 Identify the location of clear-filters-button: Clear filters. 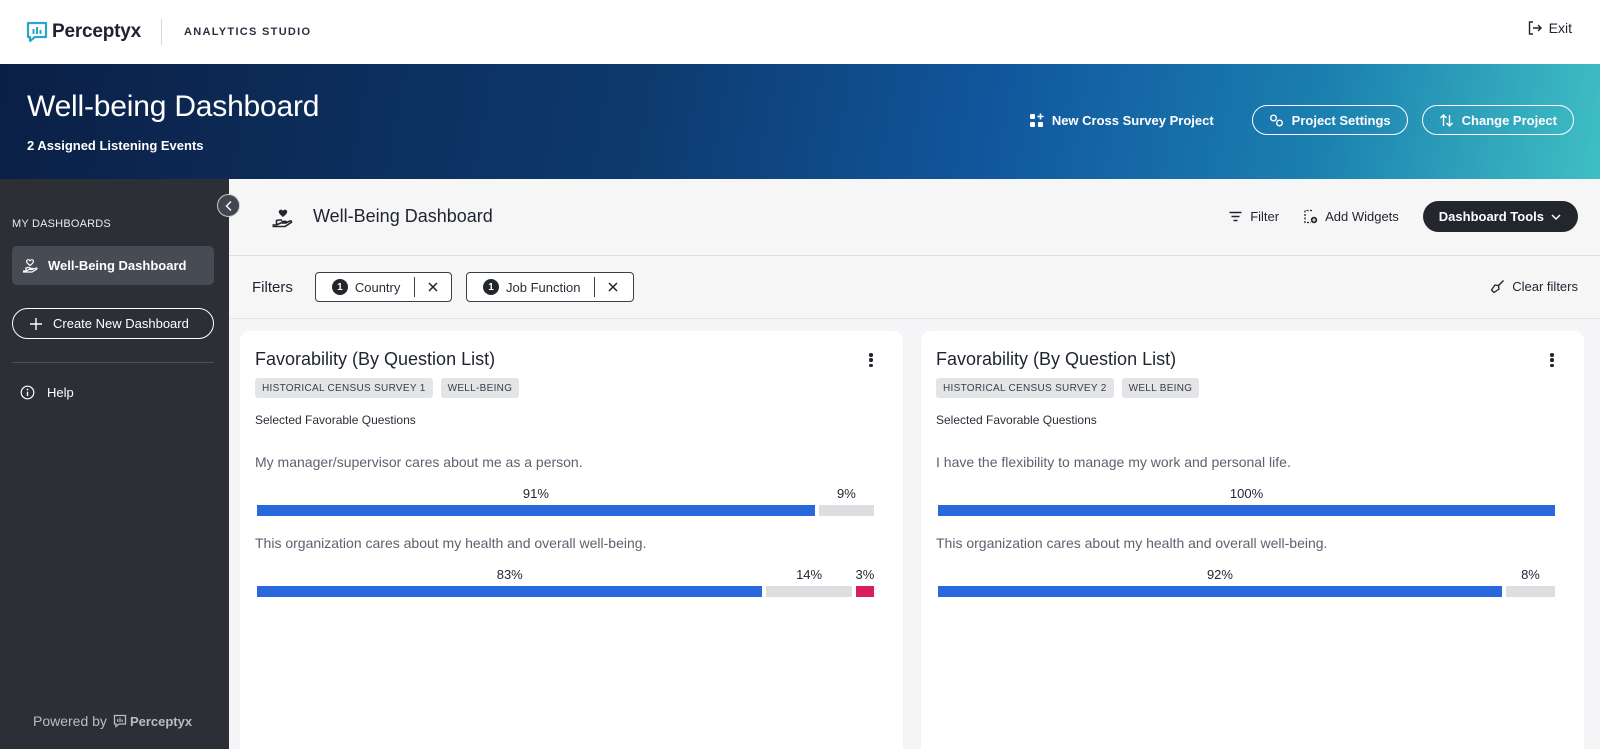
(1534, 286).